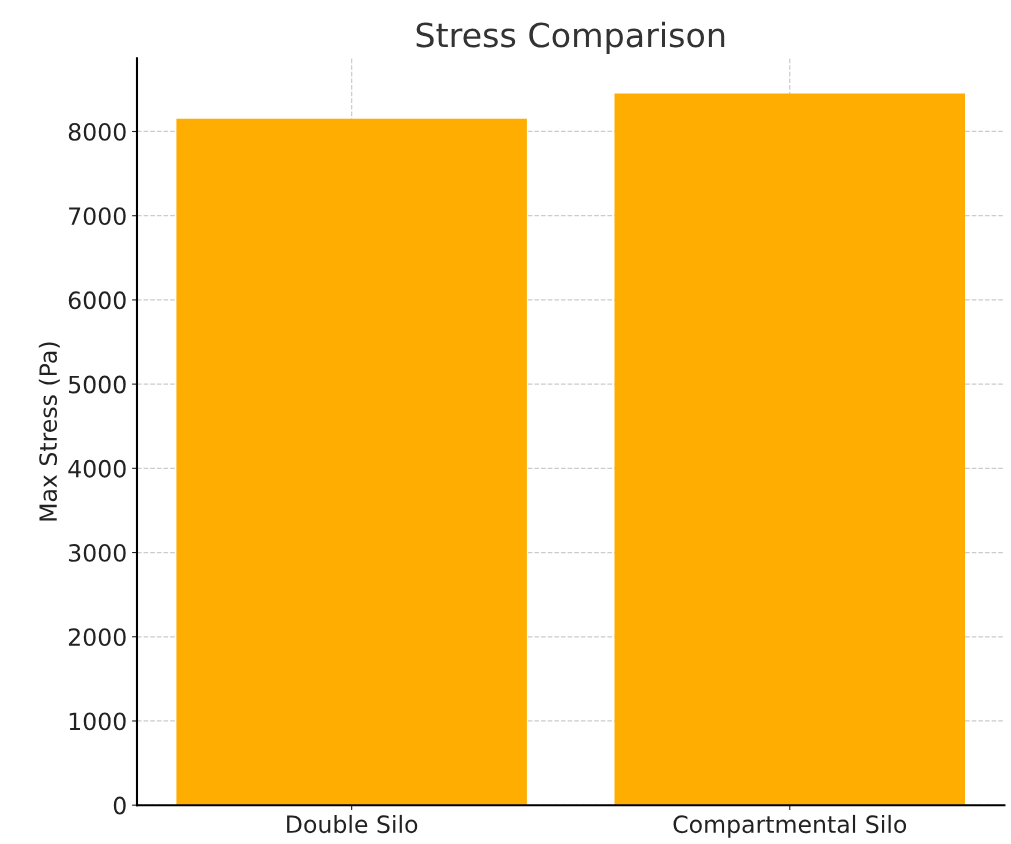 This screenshot has width=1011, height=844. I want to click on chart-title: Stress Comparison, so click(570, 38).